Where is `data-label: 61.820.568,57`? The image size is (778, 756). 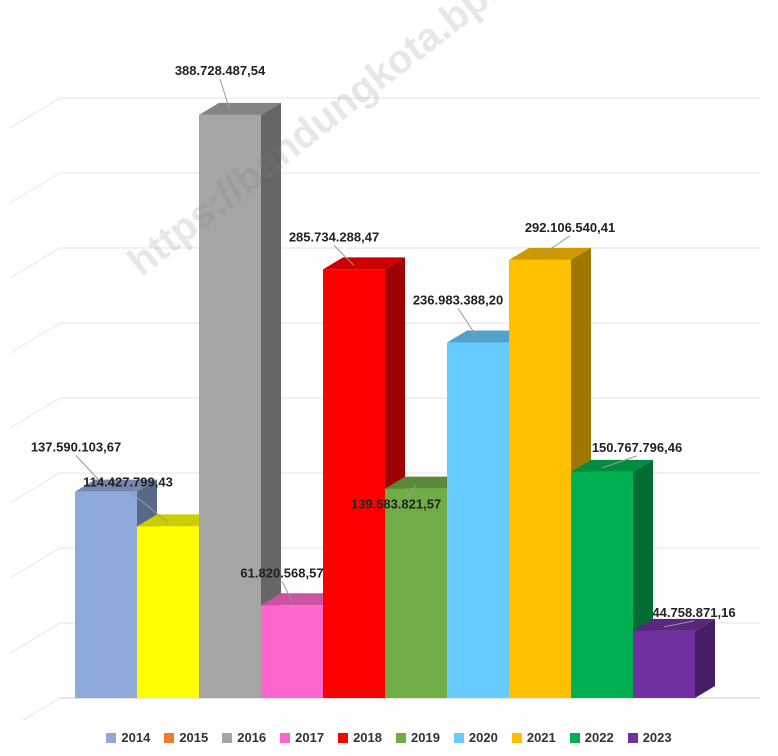 data-label: 61.820.568,57 is located at coordinates (281, 572).